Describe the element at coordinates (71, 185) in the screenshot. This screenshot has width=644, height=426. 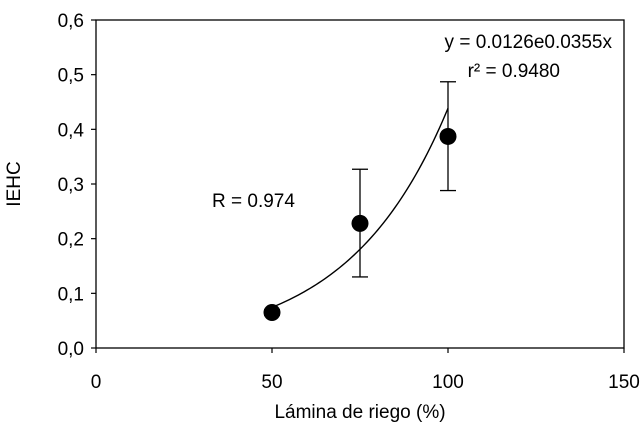
I see `y-tick-label: 0,3` at that location.